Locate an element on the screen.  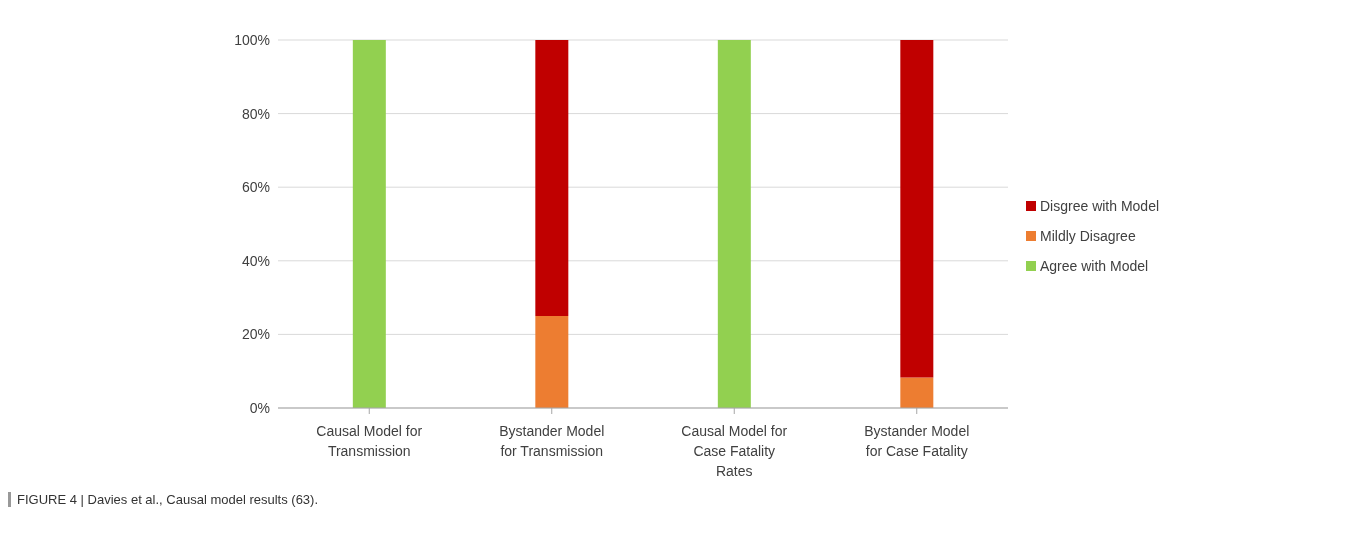
y-tick-label: 0% is located at coordinates (259, 407).